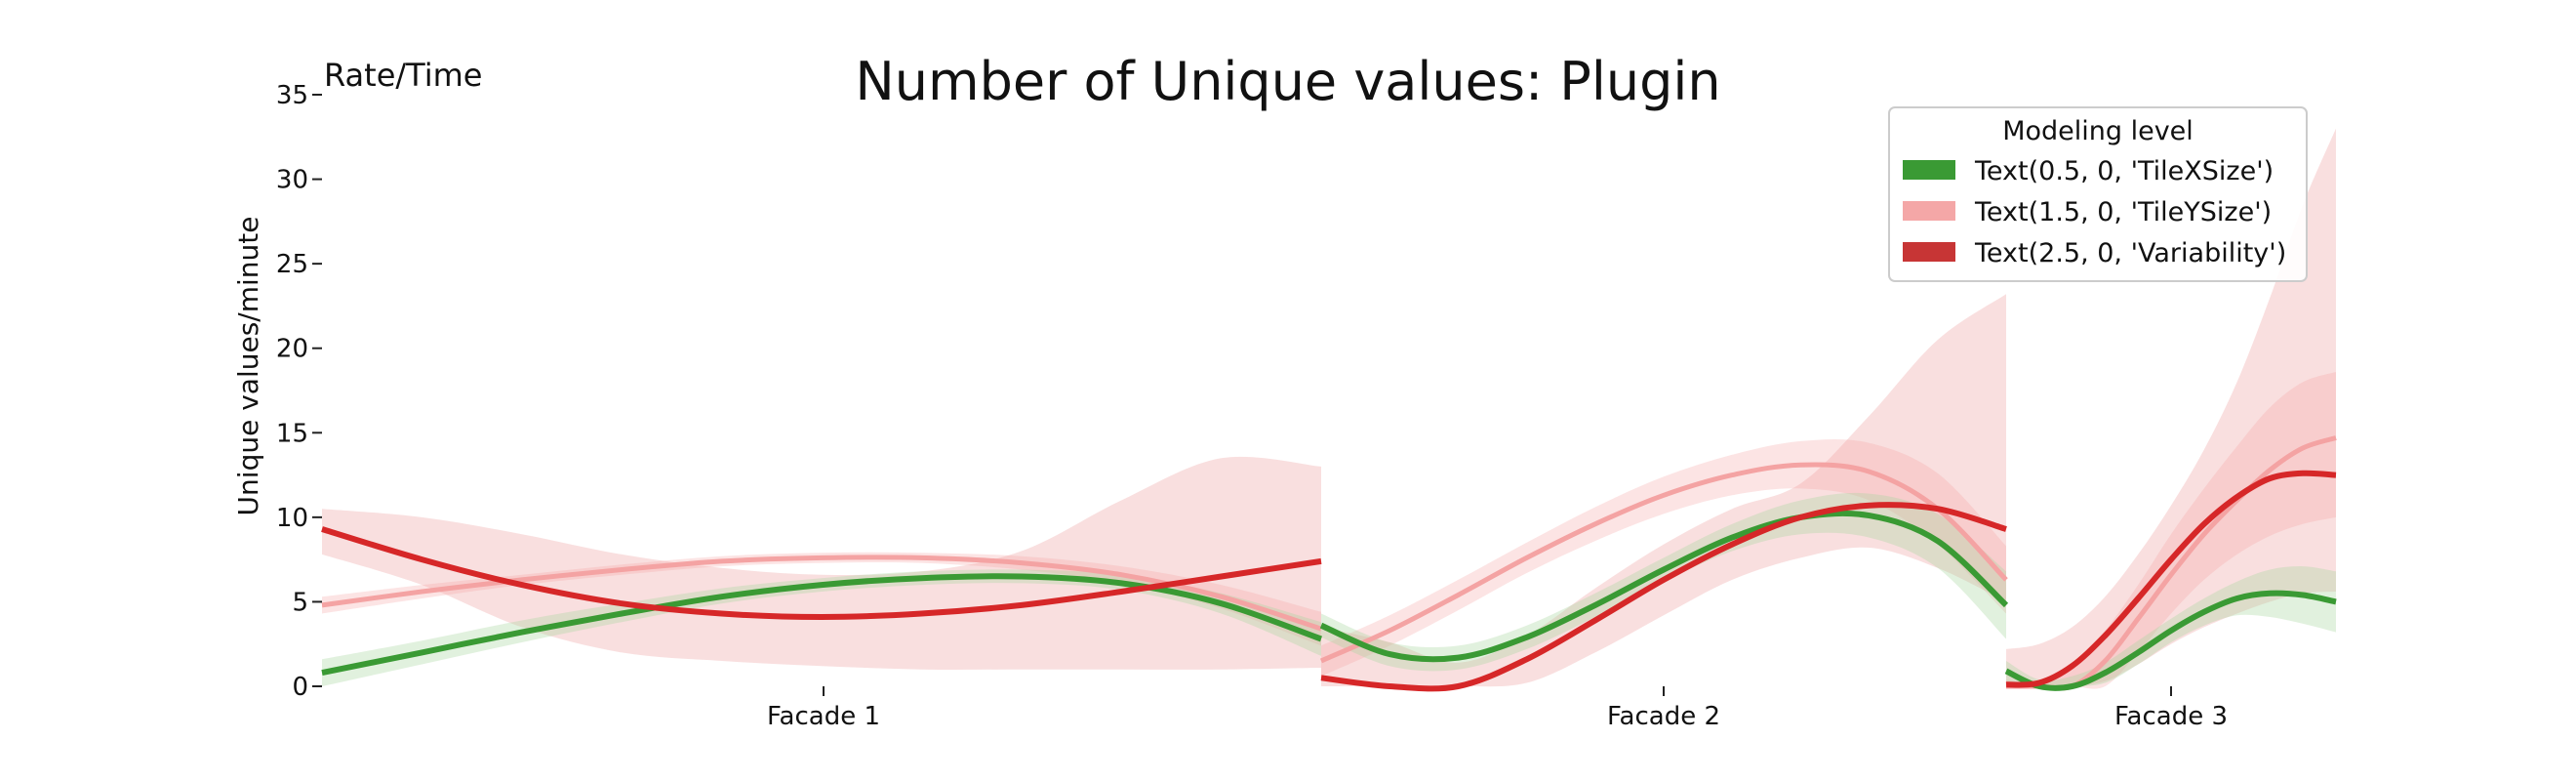  Describe the element at coordinates (2130, 253) in the screenshot. I see `legend-entry-variability: Text(2.5, 0, 'Variability')` at that location.